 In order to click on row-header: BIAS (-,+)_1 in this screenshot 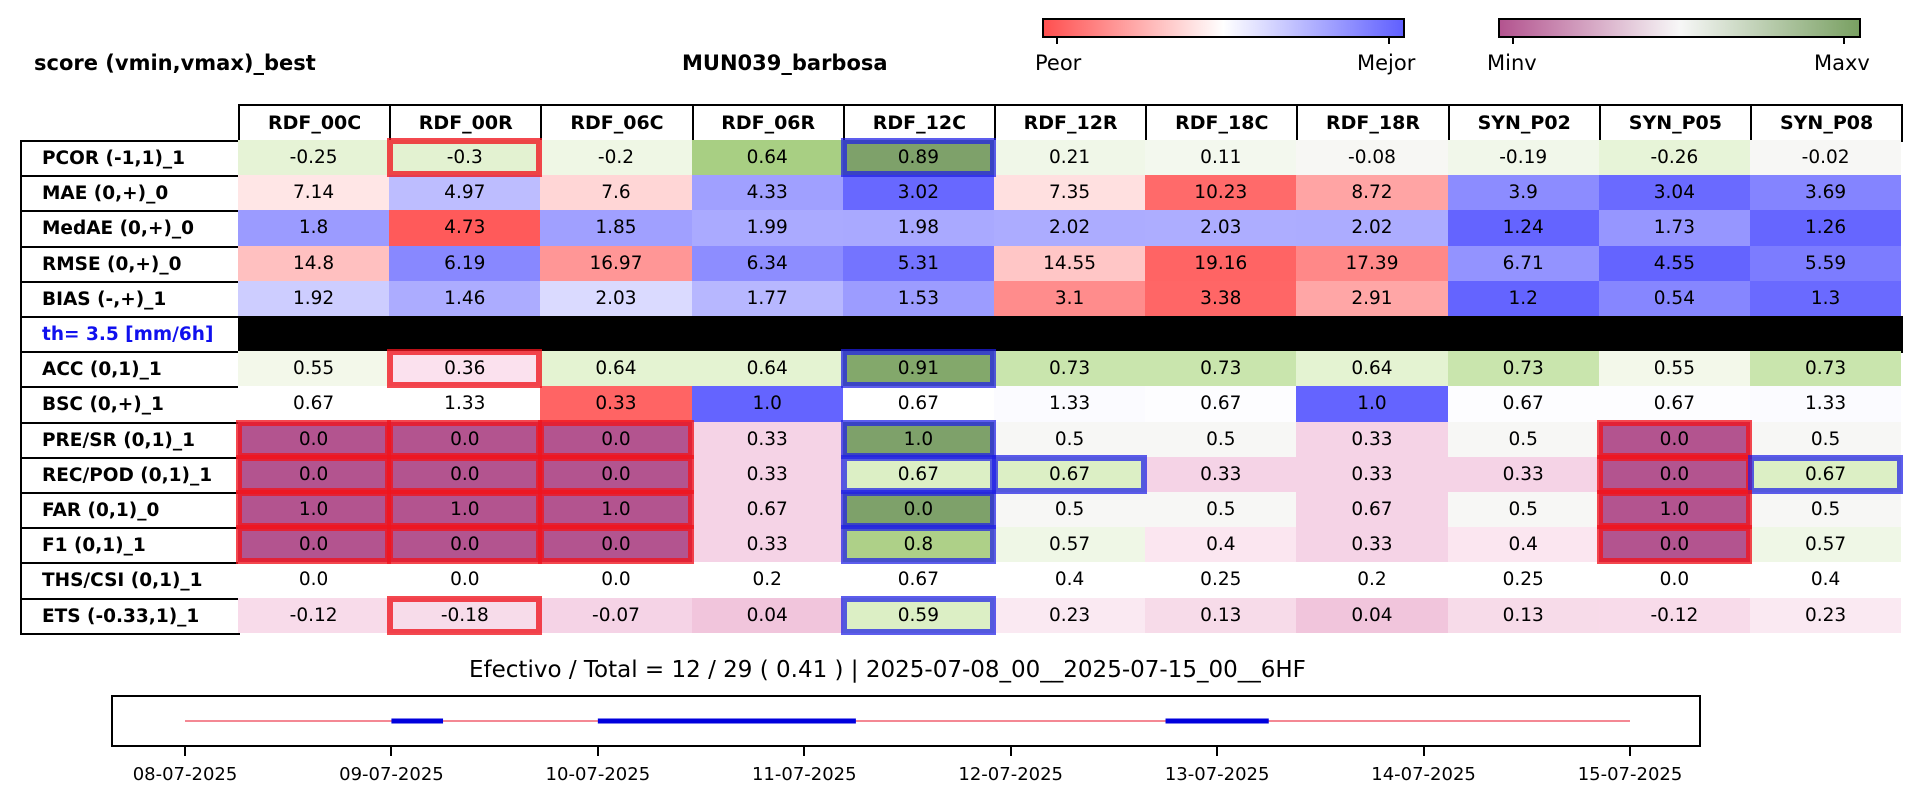, I will do `click(130, 299)`.